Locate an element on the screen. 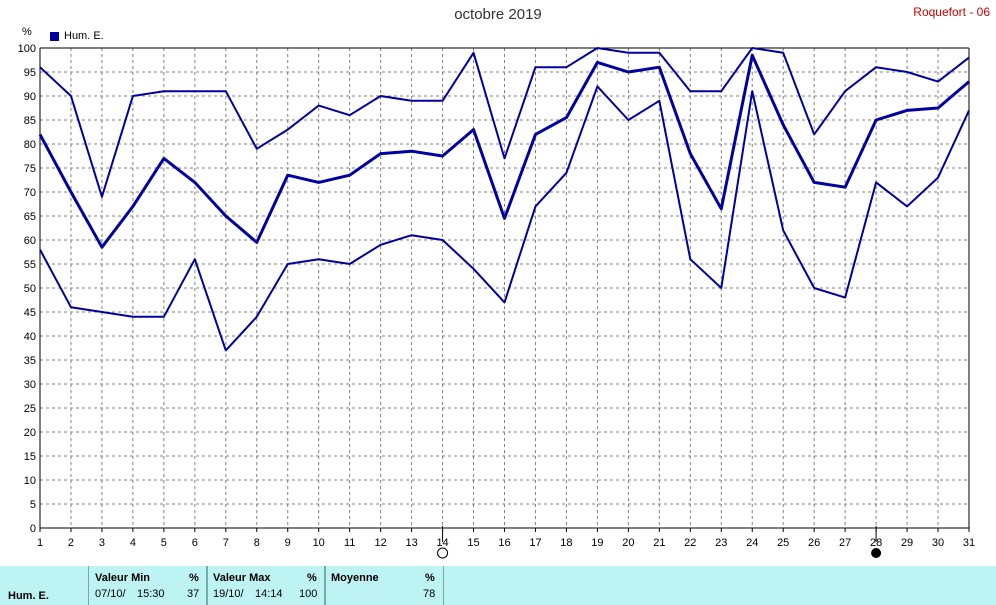 This screenshot has width=996, height=605. new-moon-icon is located at coordinates (876, 553).